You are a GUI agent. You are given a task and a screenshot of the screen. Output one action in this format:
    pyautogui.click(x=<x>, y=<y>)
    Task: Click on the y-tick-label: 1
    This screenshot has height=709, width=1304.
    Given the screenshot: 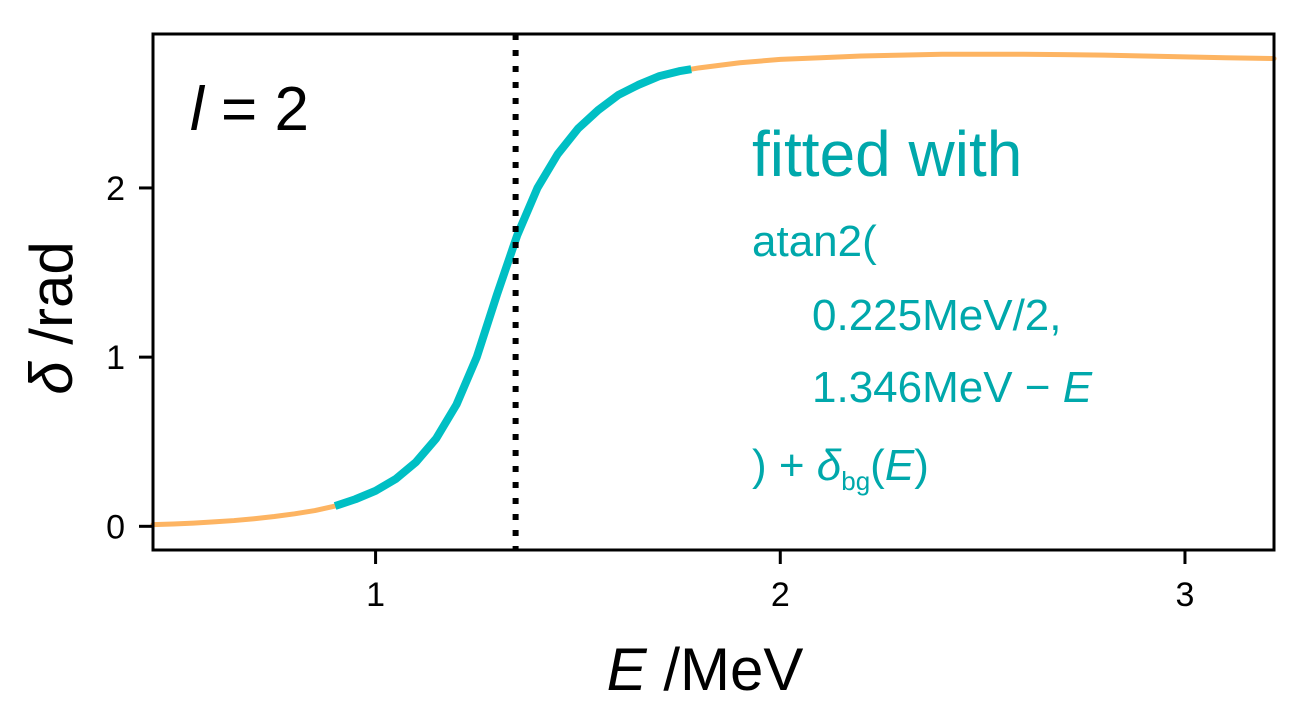 What is the action you would take?
    pyautogui.click(x=115, y=358)
    